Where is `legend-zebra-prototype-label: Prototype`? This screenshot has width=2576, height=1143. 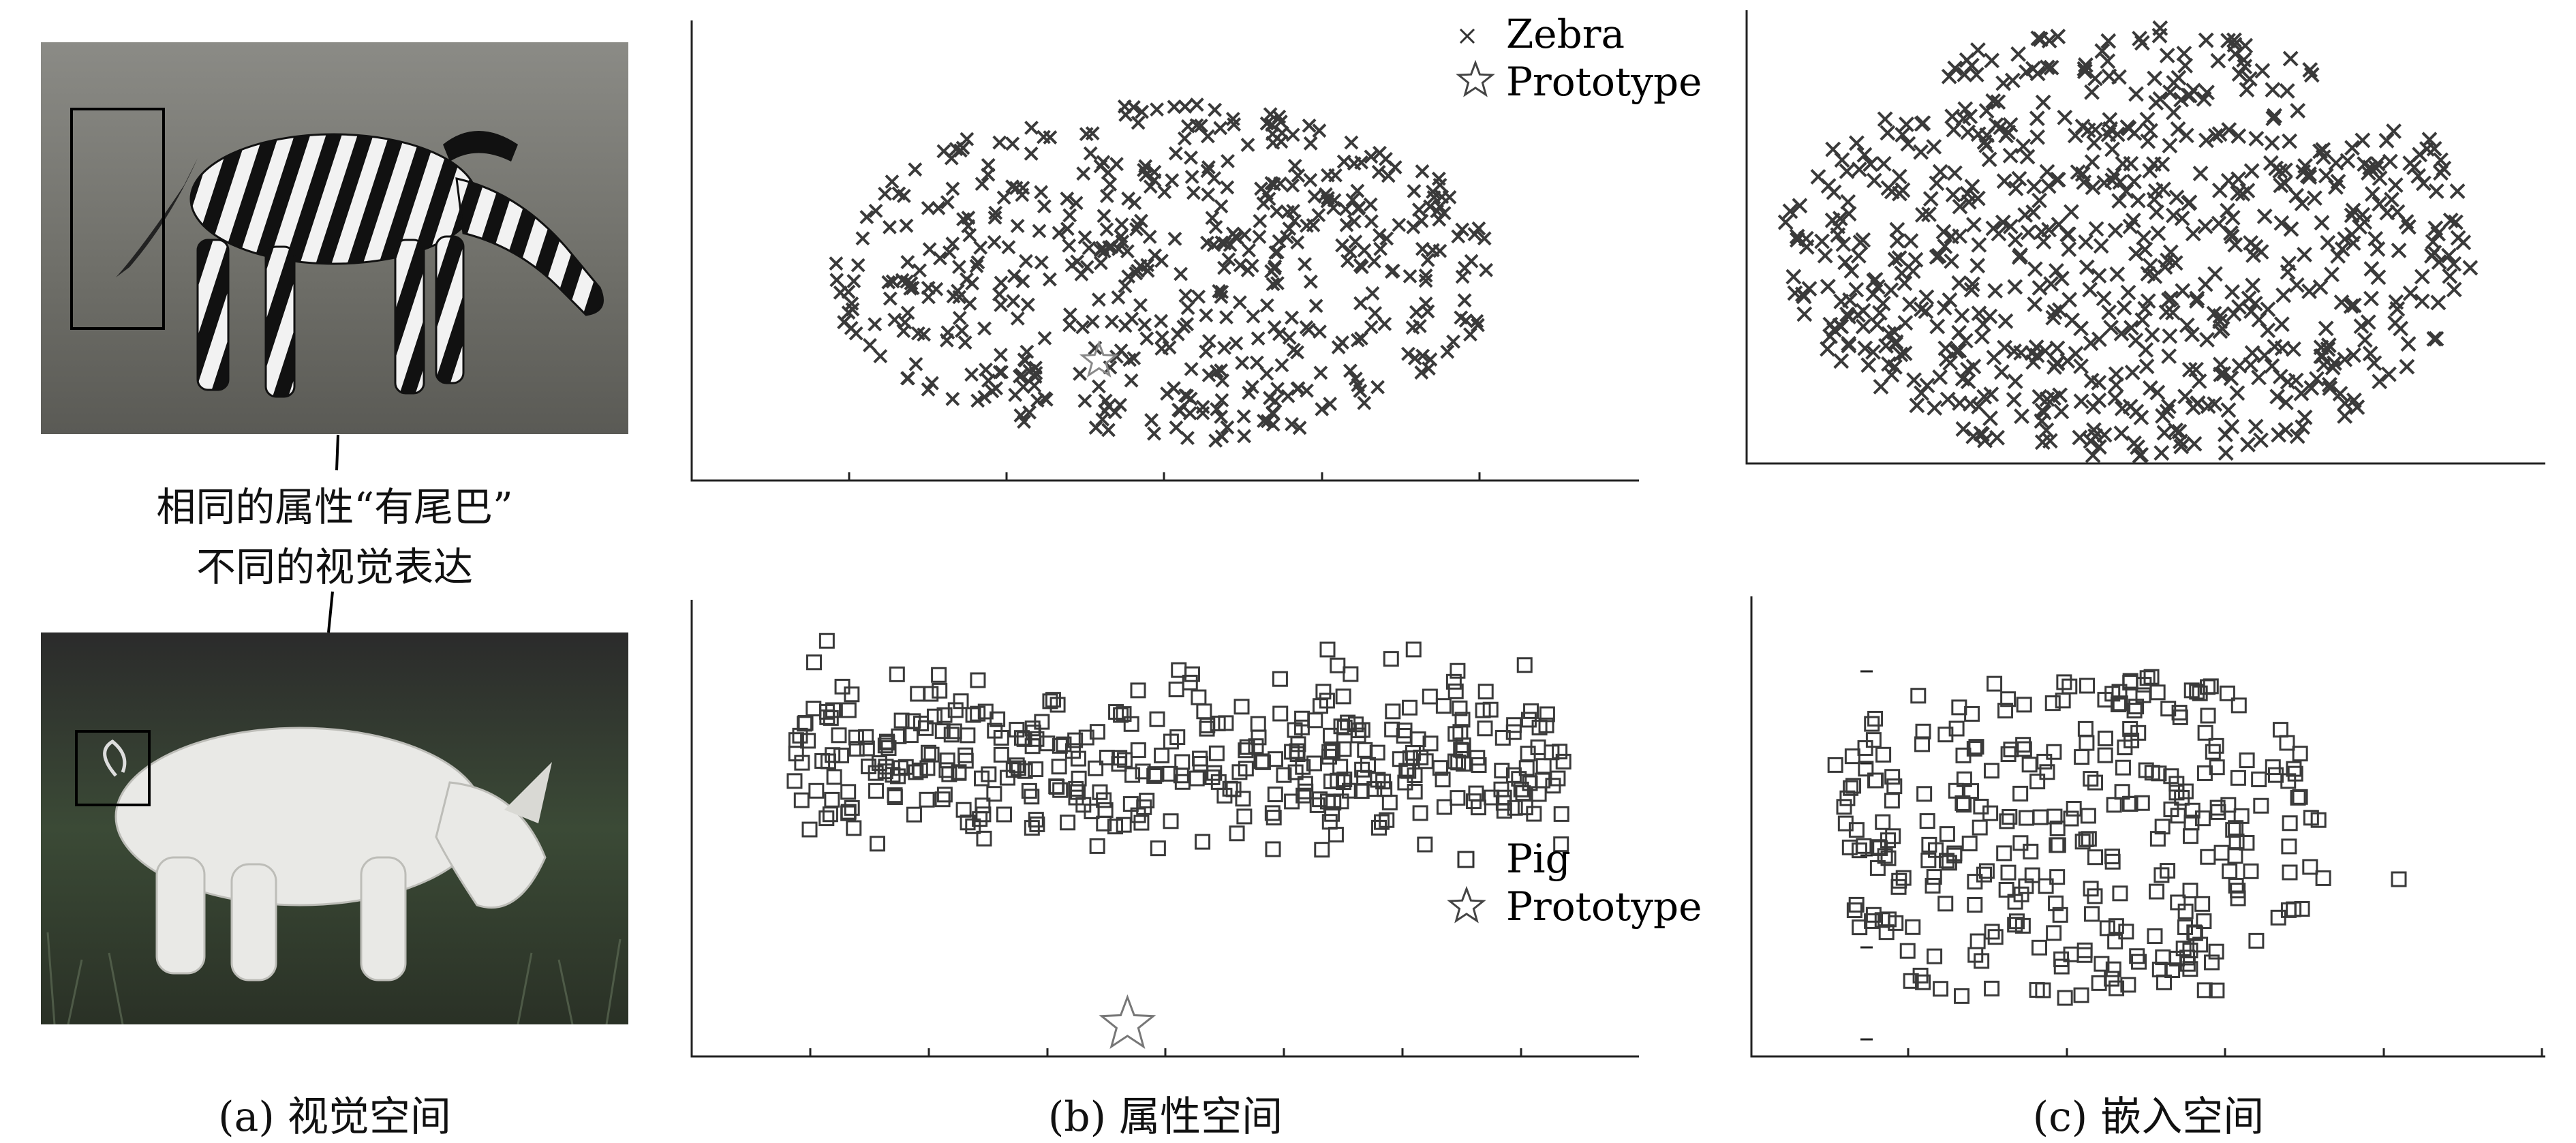
legend-zebra-prototype-label: Prototype is located at coordinates (1604, 82).